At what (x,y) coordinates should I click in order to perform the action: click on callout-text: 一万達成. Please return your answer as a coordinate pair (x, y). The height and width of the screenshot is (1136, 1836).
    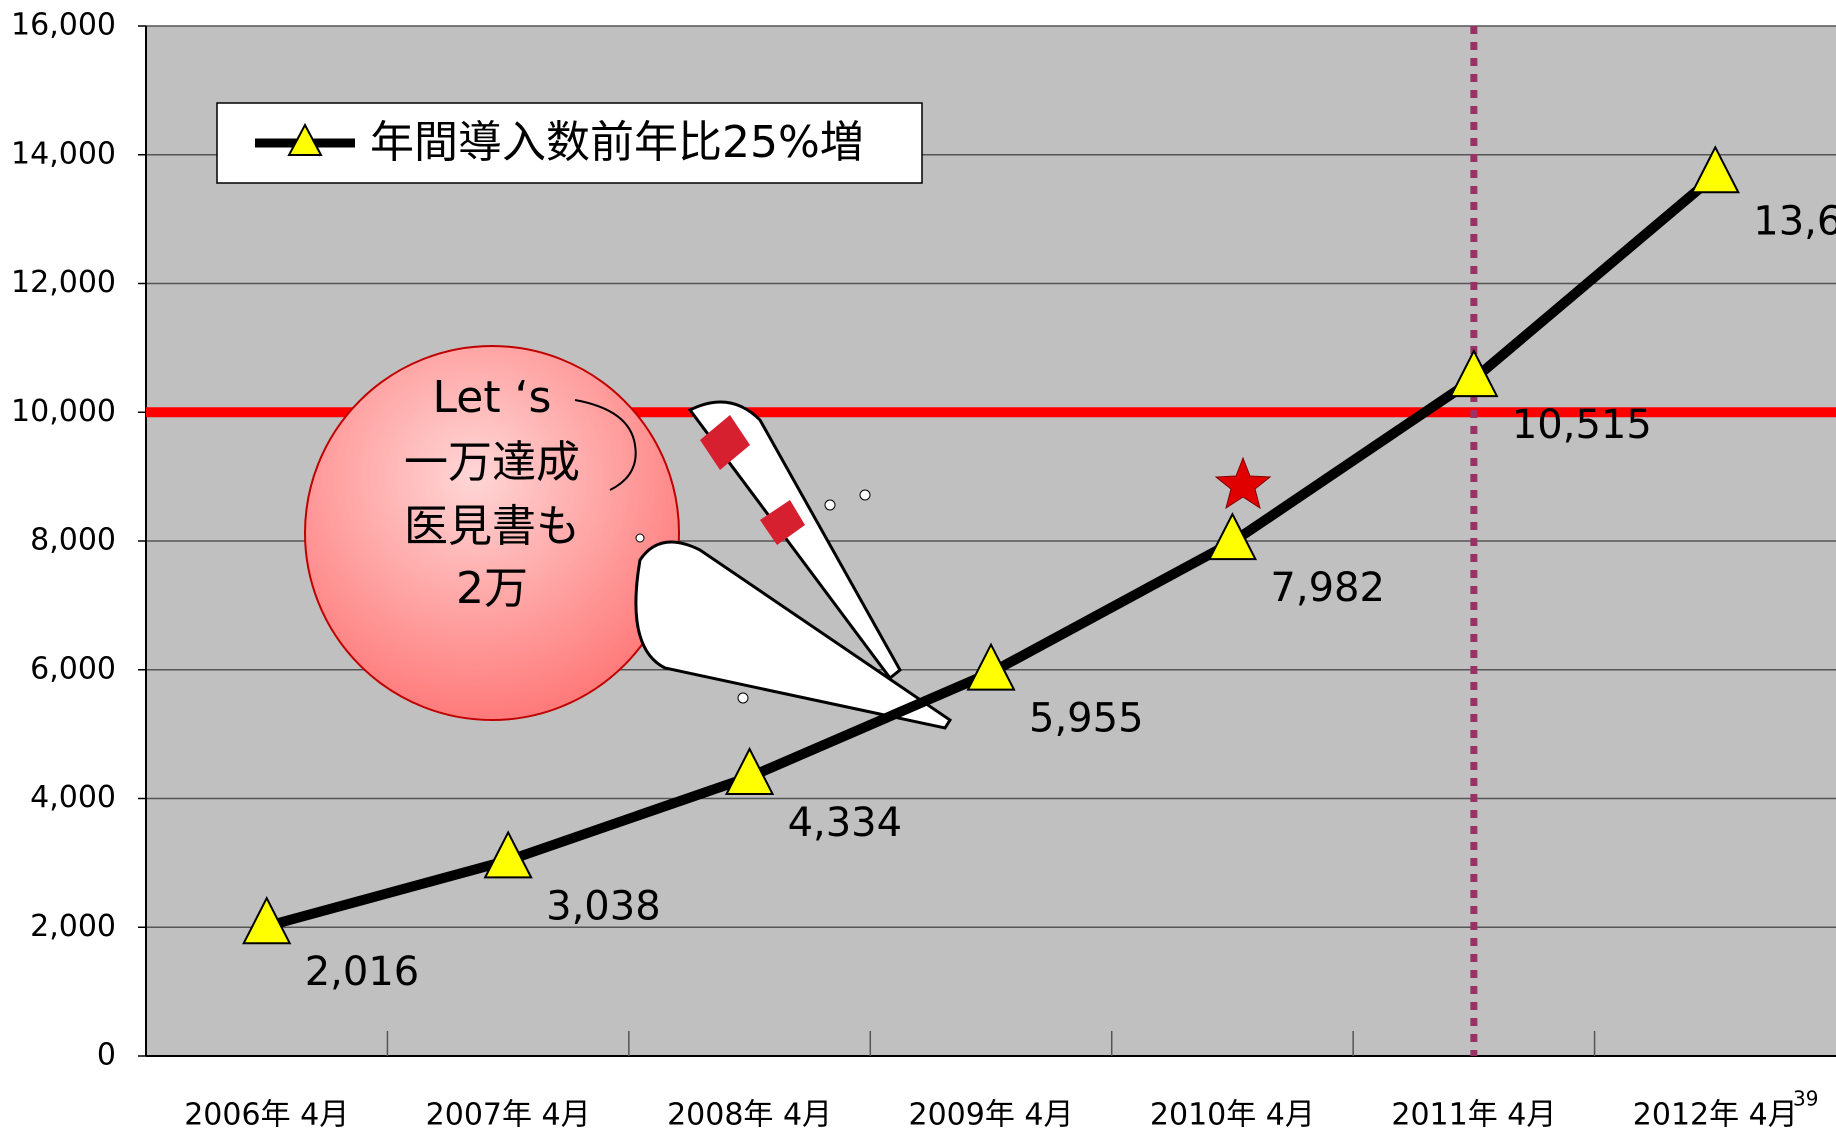
    Looking at the image, I should click on (492, 462).